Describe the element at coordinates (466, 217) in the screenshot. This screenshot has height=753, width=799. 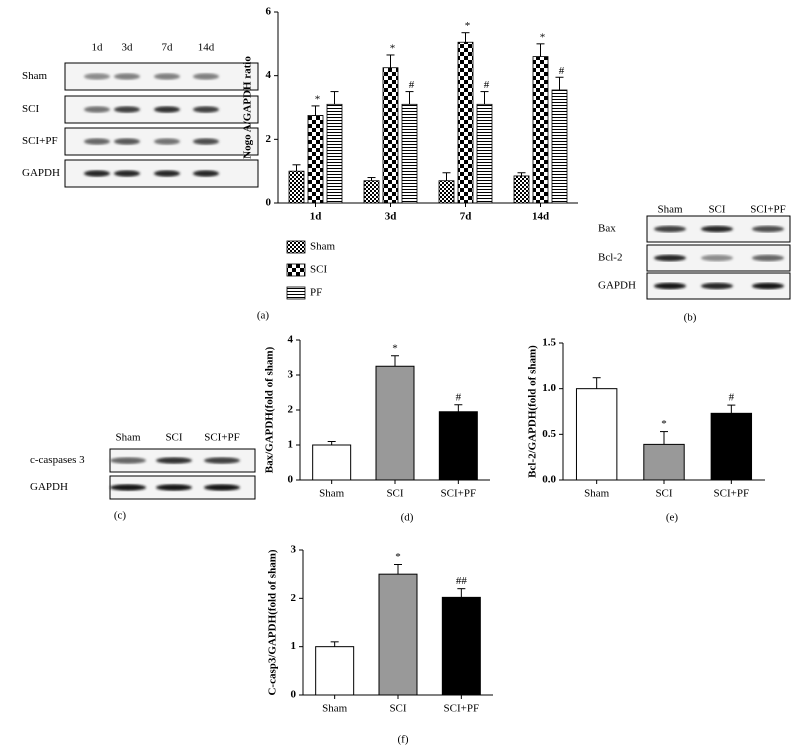
I see `x-tick-label: 7d` at that location.